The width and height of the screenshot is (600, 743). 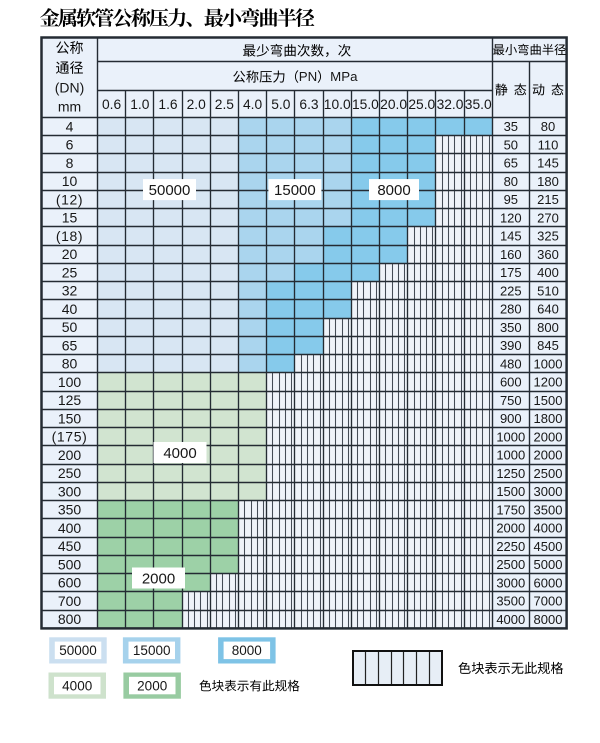 I want to click on svg-text: 450, so click(x=70, y=546).